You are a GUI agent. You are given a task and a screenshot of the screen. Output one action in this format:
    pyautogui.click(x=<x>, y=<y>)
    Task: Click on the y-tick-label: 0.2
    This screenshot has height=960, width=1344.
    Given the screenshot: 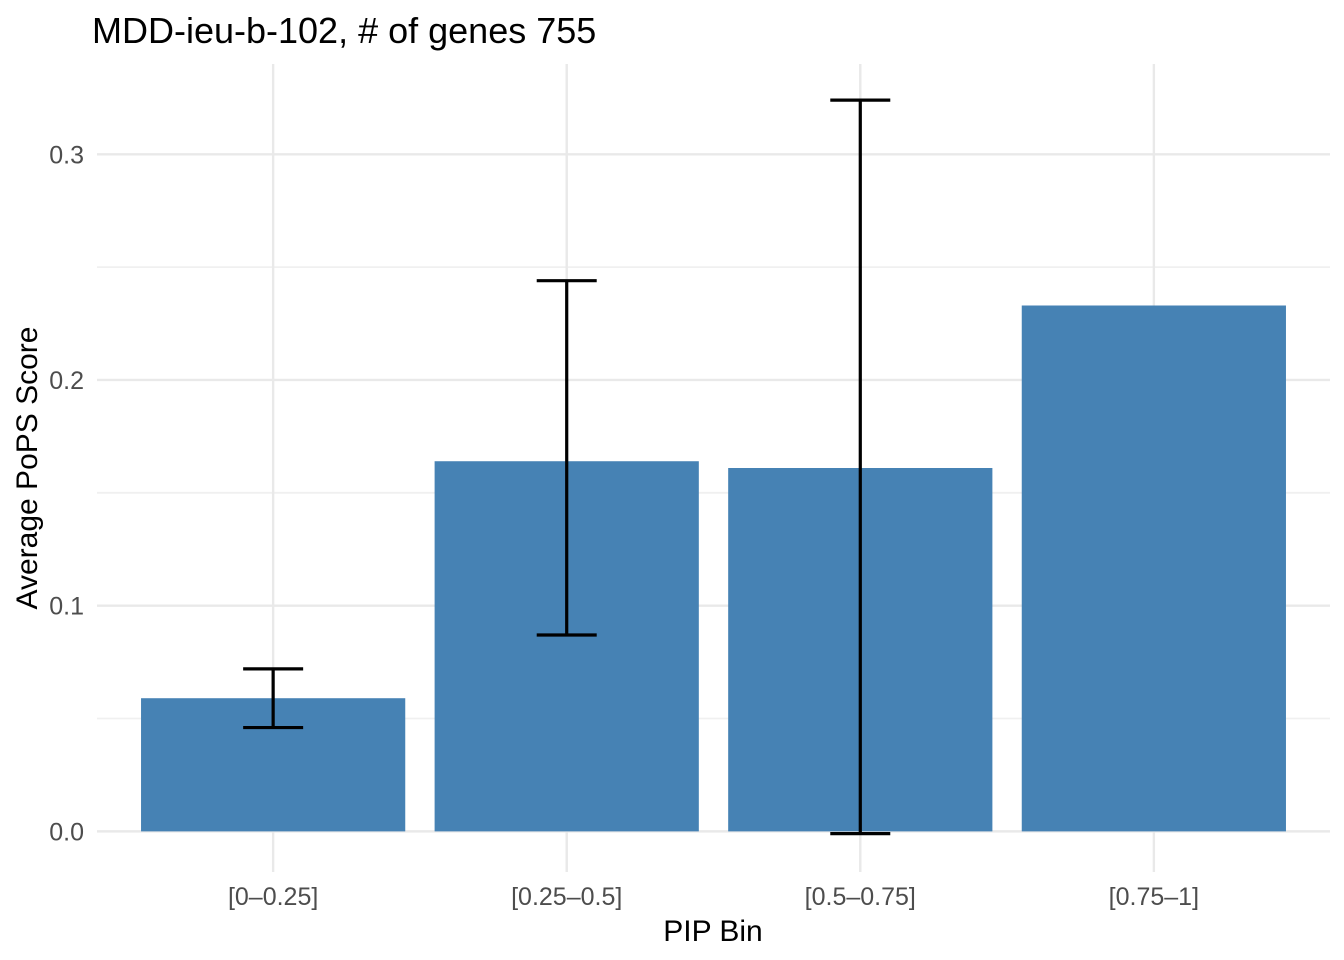 What is the action you would take?
    pyautogui.click(x=66, y=381)
    